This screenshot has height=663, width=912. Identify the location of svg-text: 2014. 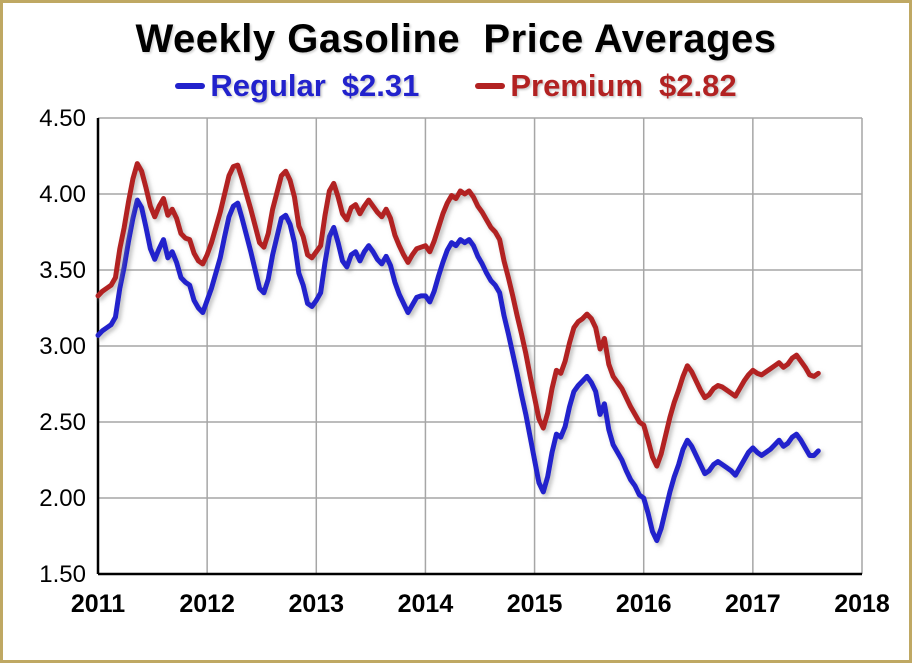
(426, 604).